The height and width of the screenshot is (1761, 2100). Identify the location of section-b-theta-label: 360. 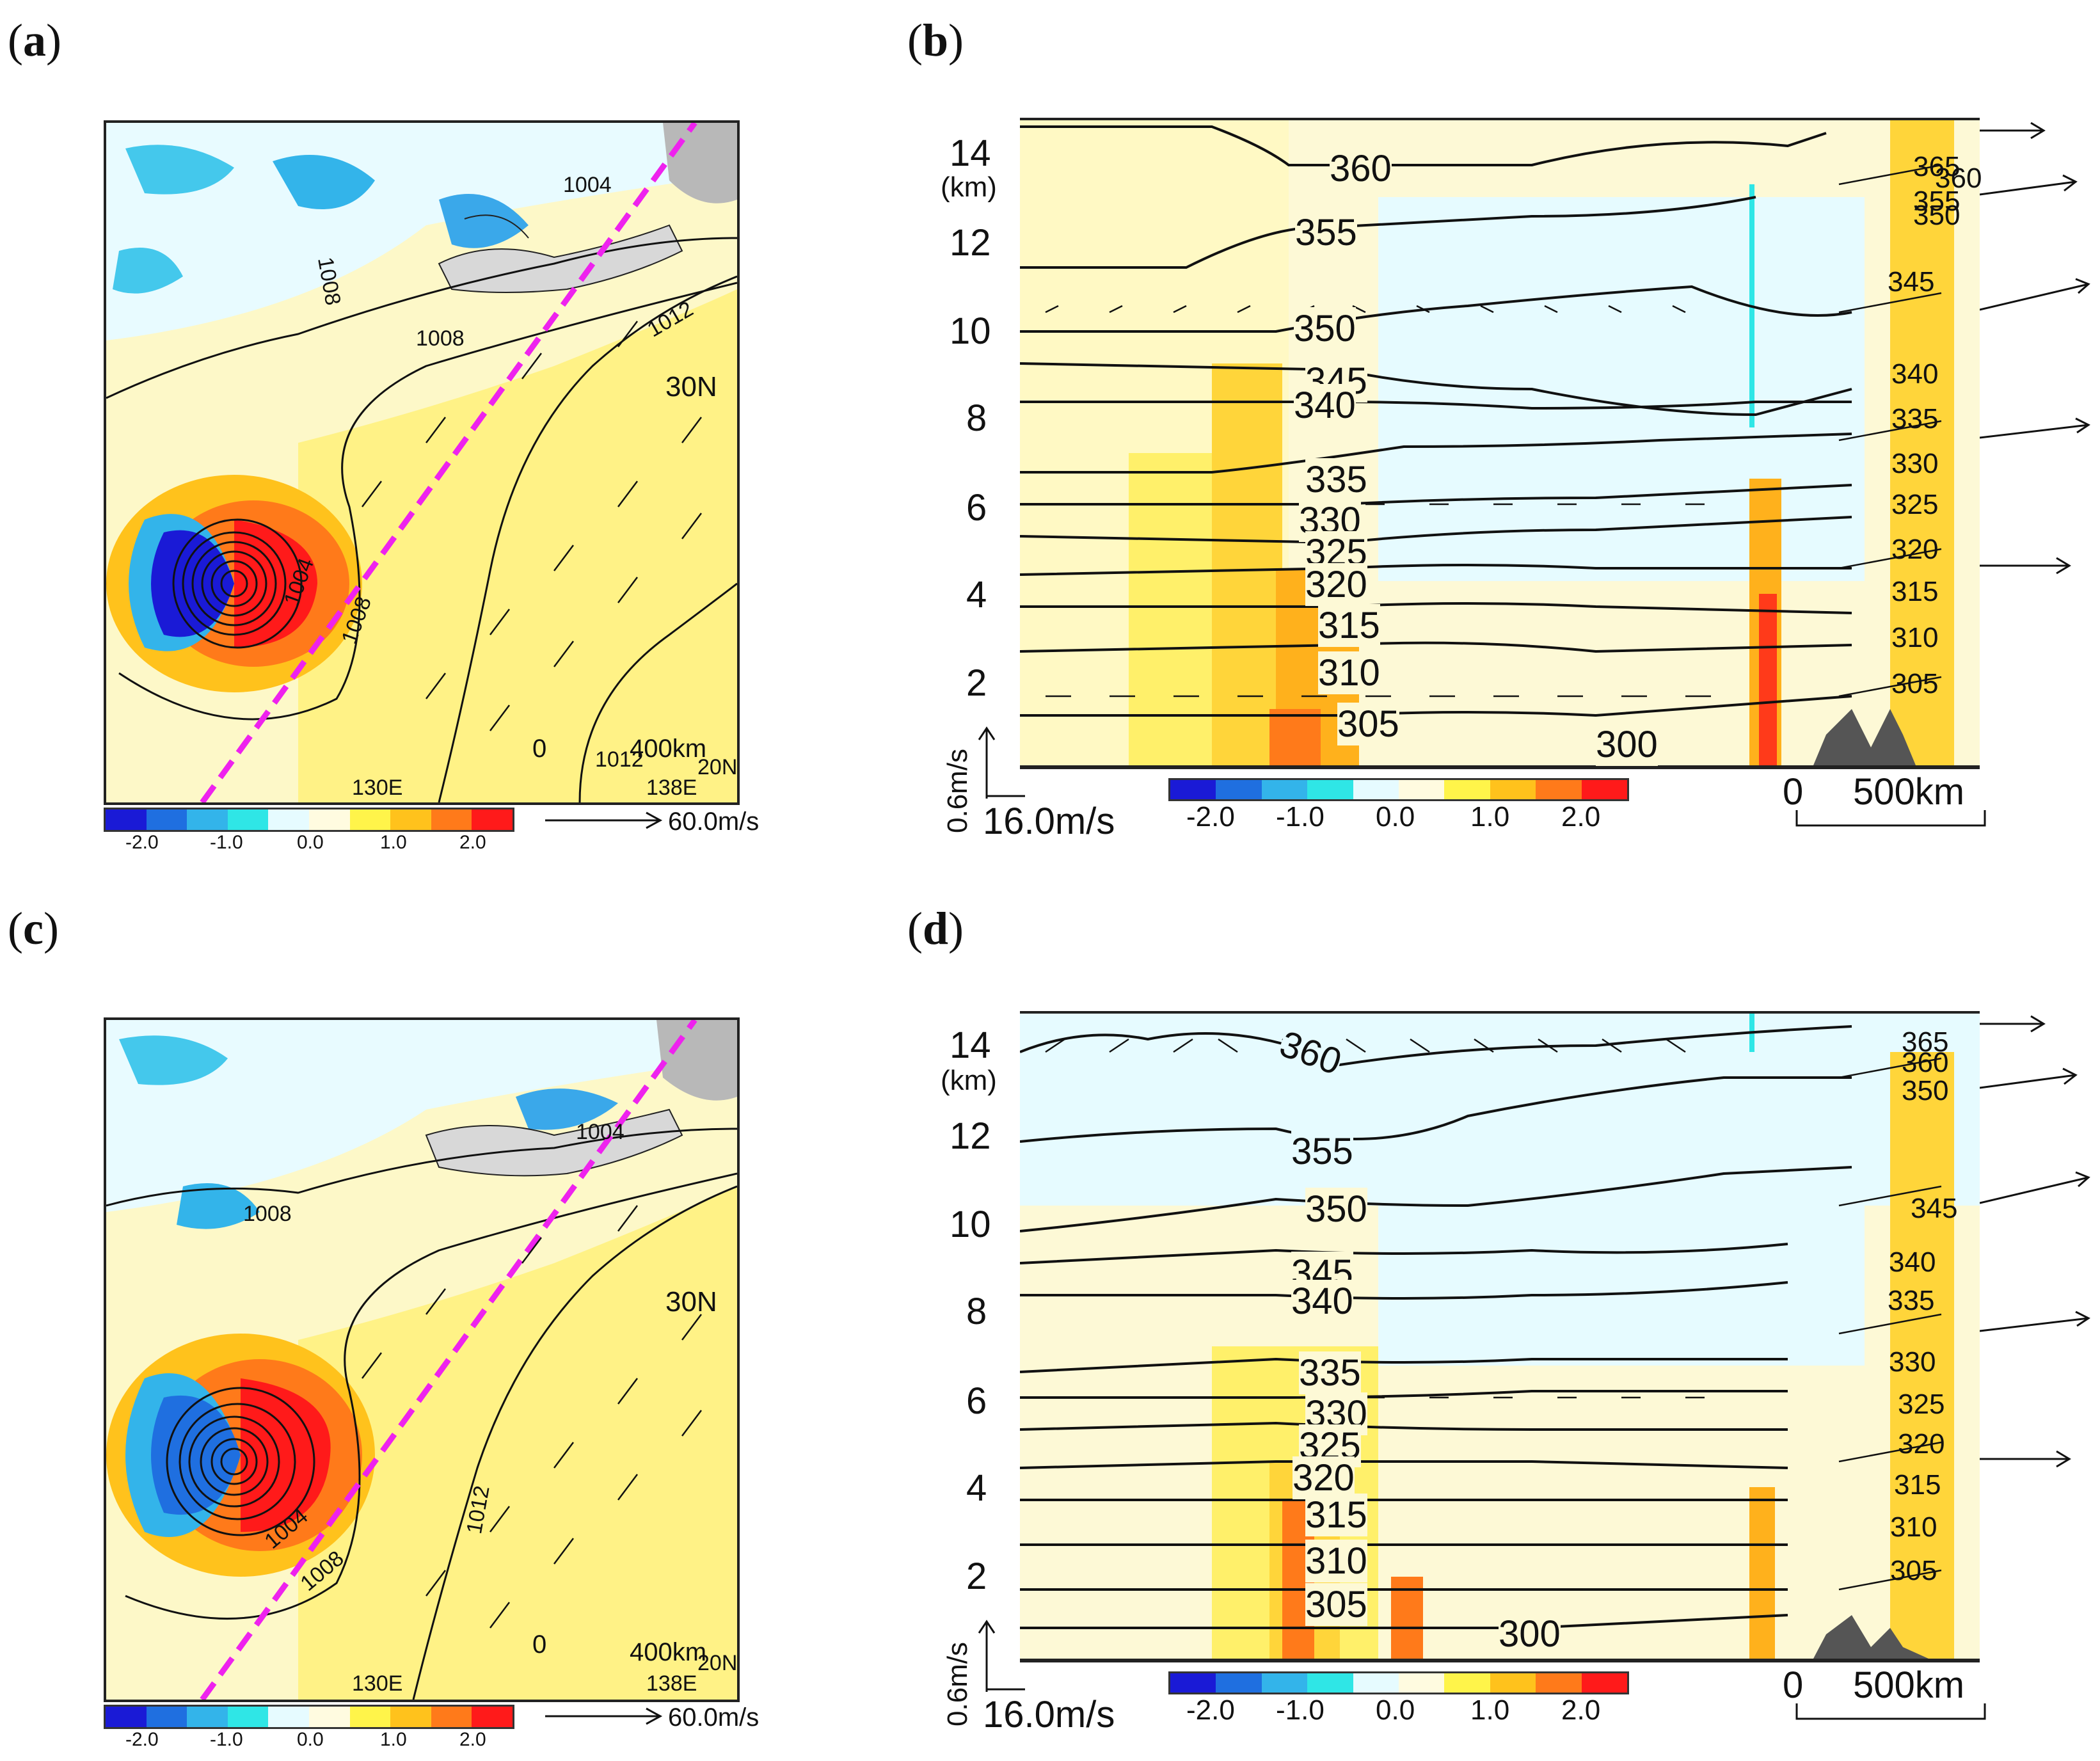
(1361, 169).